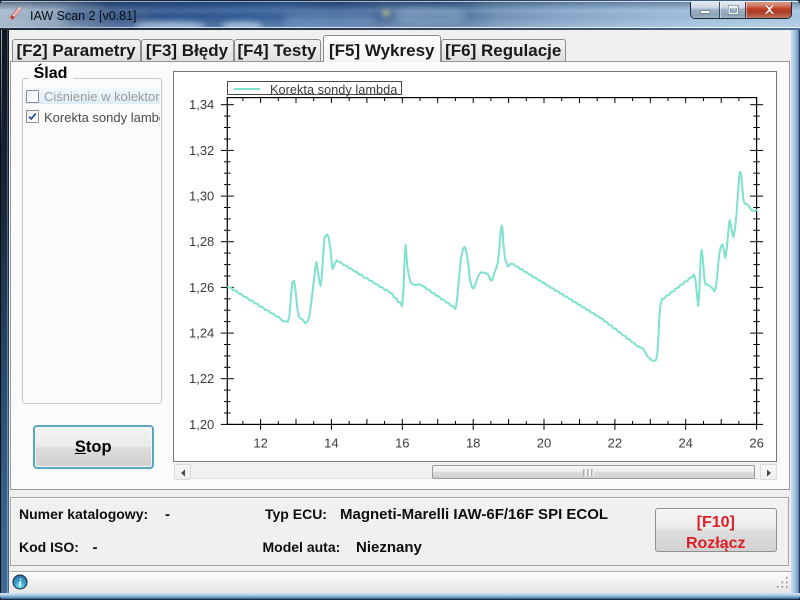  I want to click on svg-text: 20, so click(544, 442).